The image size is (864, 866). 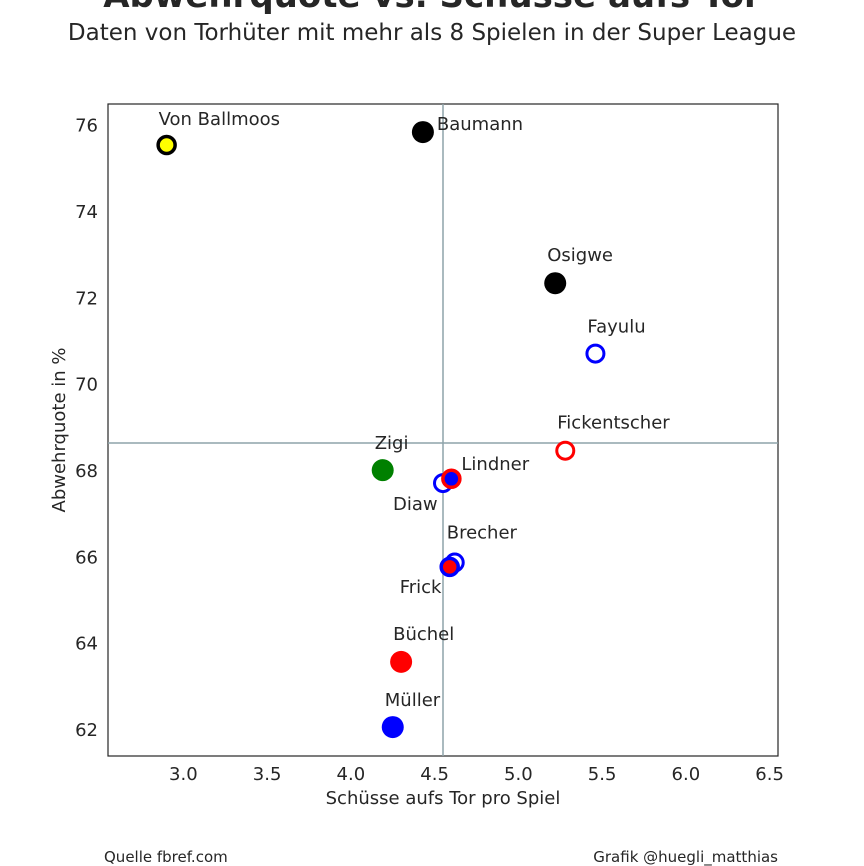 What do you see at coordinates (267, 774) in the screenshot?
I see `x-tick-label: 3.5` at bounding box center [267, 774].